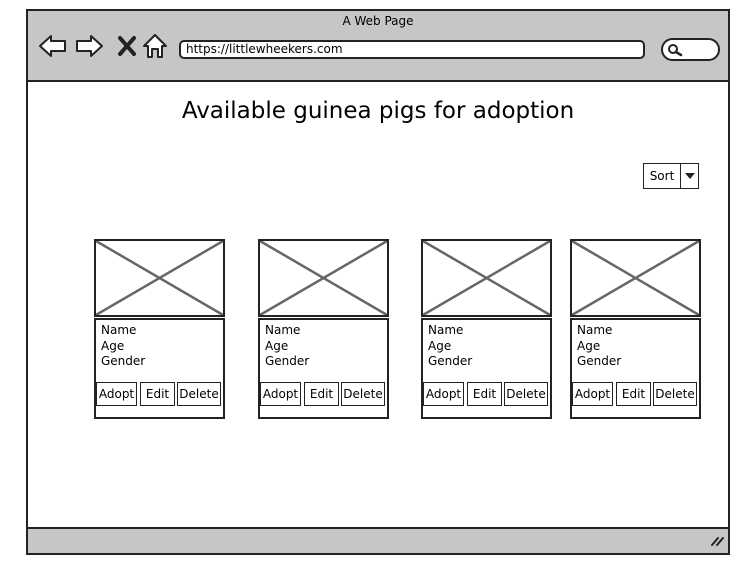  What do you see at coordinates (689, 176) in the screenshot?
I see `chevron-down-icon` at bounding box center [689, 176].